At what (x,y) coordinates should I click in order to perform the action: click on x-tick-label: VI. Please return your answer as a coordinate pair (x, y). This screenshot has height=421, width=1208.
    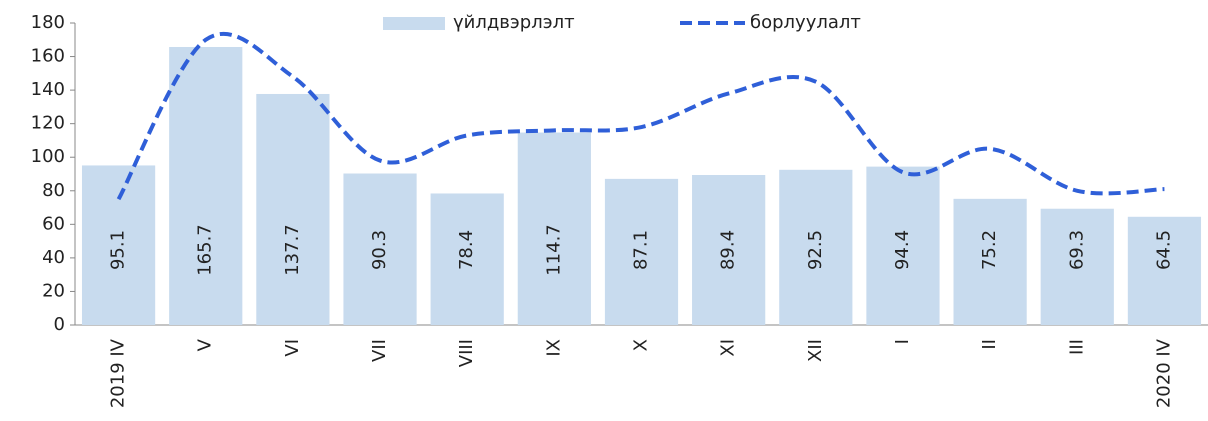
    Looking at the image, I should click on (292, 348).